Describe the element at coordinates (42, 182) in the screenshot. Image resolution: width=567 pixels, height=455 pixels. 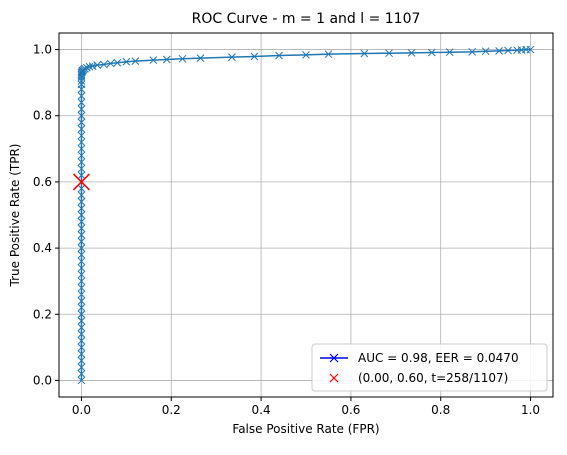
I see `y-tick-label: 0.6` at that location.